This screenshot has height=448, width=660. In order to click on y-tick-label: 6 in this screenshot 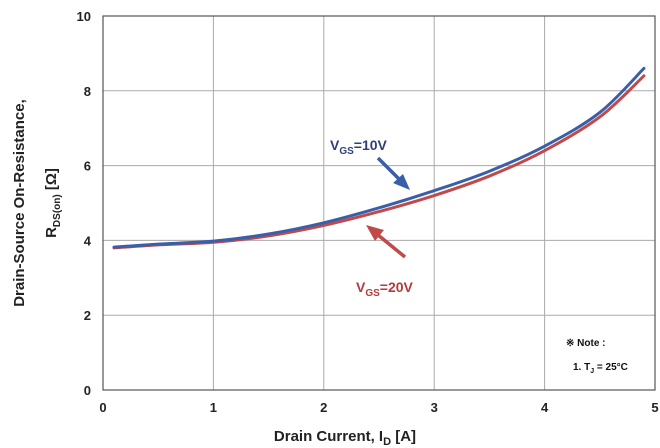, I will do `click(87, 166)`.